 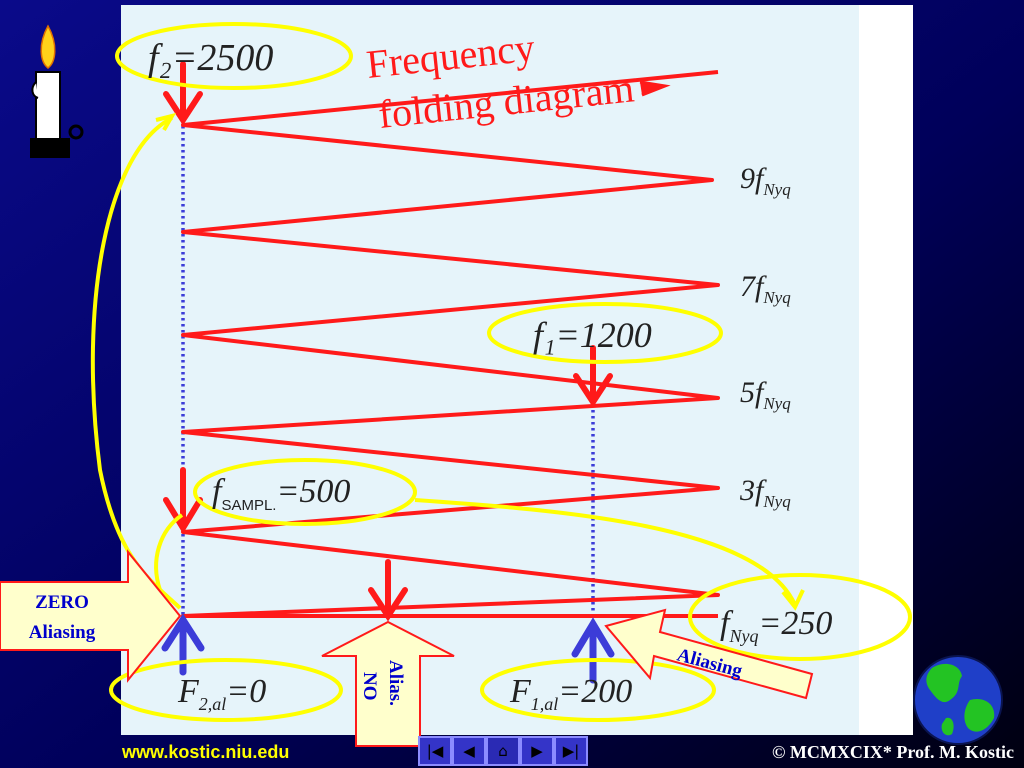 I want to click on highlight-f2, so click(x=234, y=56).